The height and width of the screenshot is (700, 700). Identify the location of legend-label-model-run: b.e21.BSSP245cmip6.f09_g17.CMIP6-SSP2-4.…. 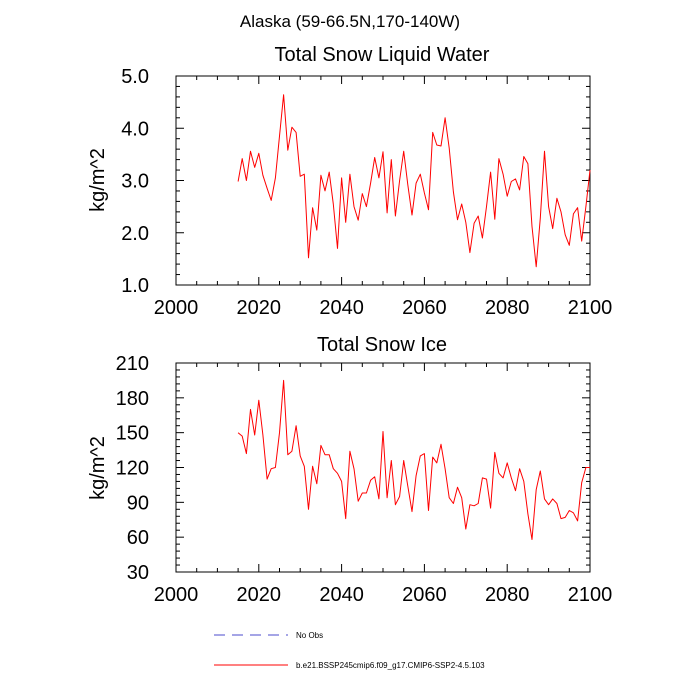
(390, 665).